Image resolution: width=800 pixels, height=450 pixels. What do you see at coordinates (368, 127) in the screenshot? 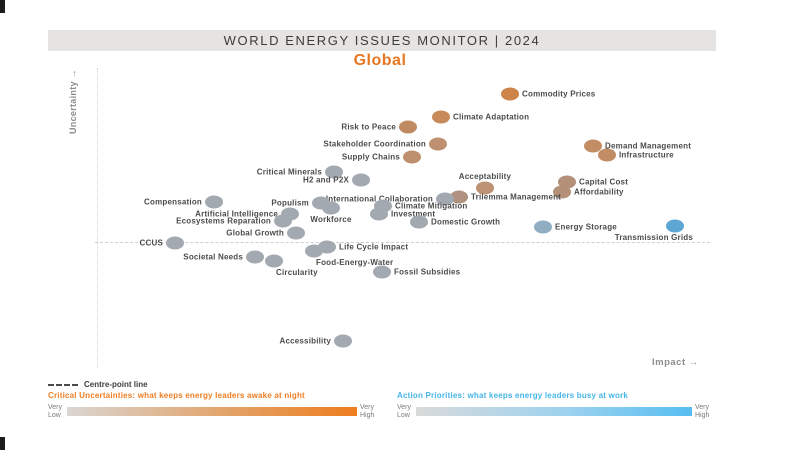
I see `issue-label-risk-to-peace: Risk to Peace` at bounding box center [368, 127].